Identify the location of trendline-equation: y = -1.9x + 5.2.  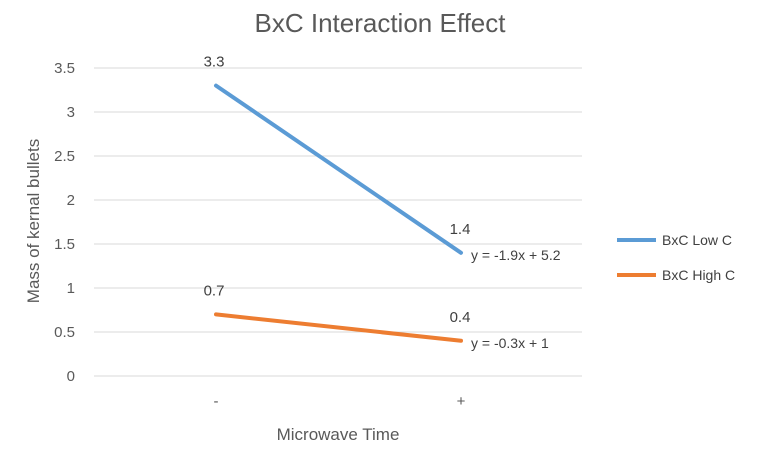
(516, 255).